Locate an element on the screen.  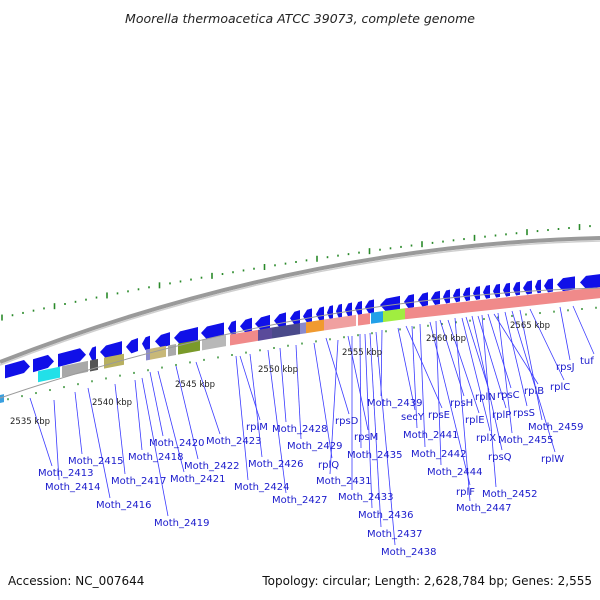
position-label: 2550 kbp is located at coordinates (278, 370).